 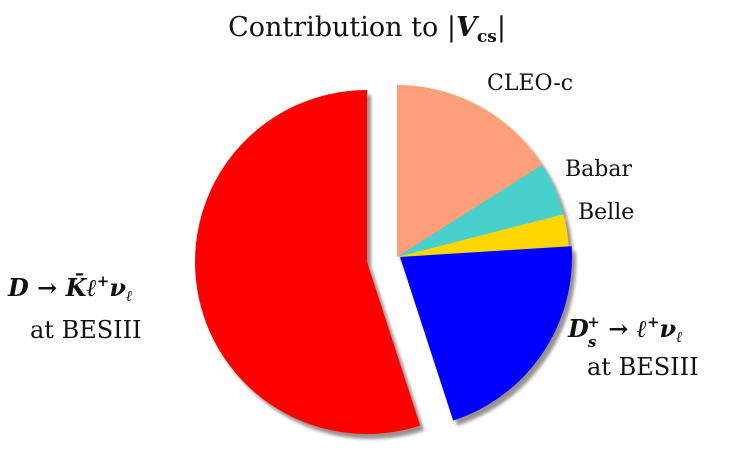 What do you see at coordinates (486, 333) in the screenshot?
I see `pie-slice-ds` at bounding box center [486, 333].